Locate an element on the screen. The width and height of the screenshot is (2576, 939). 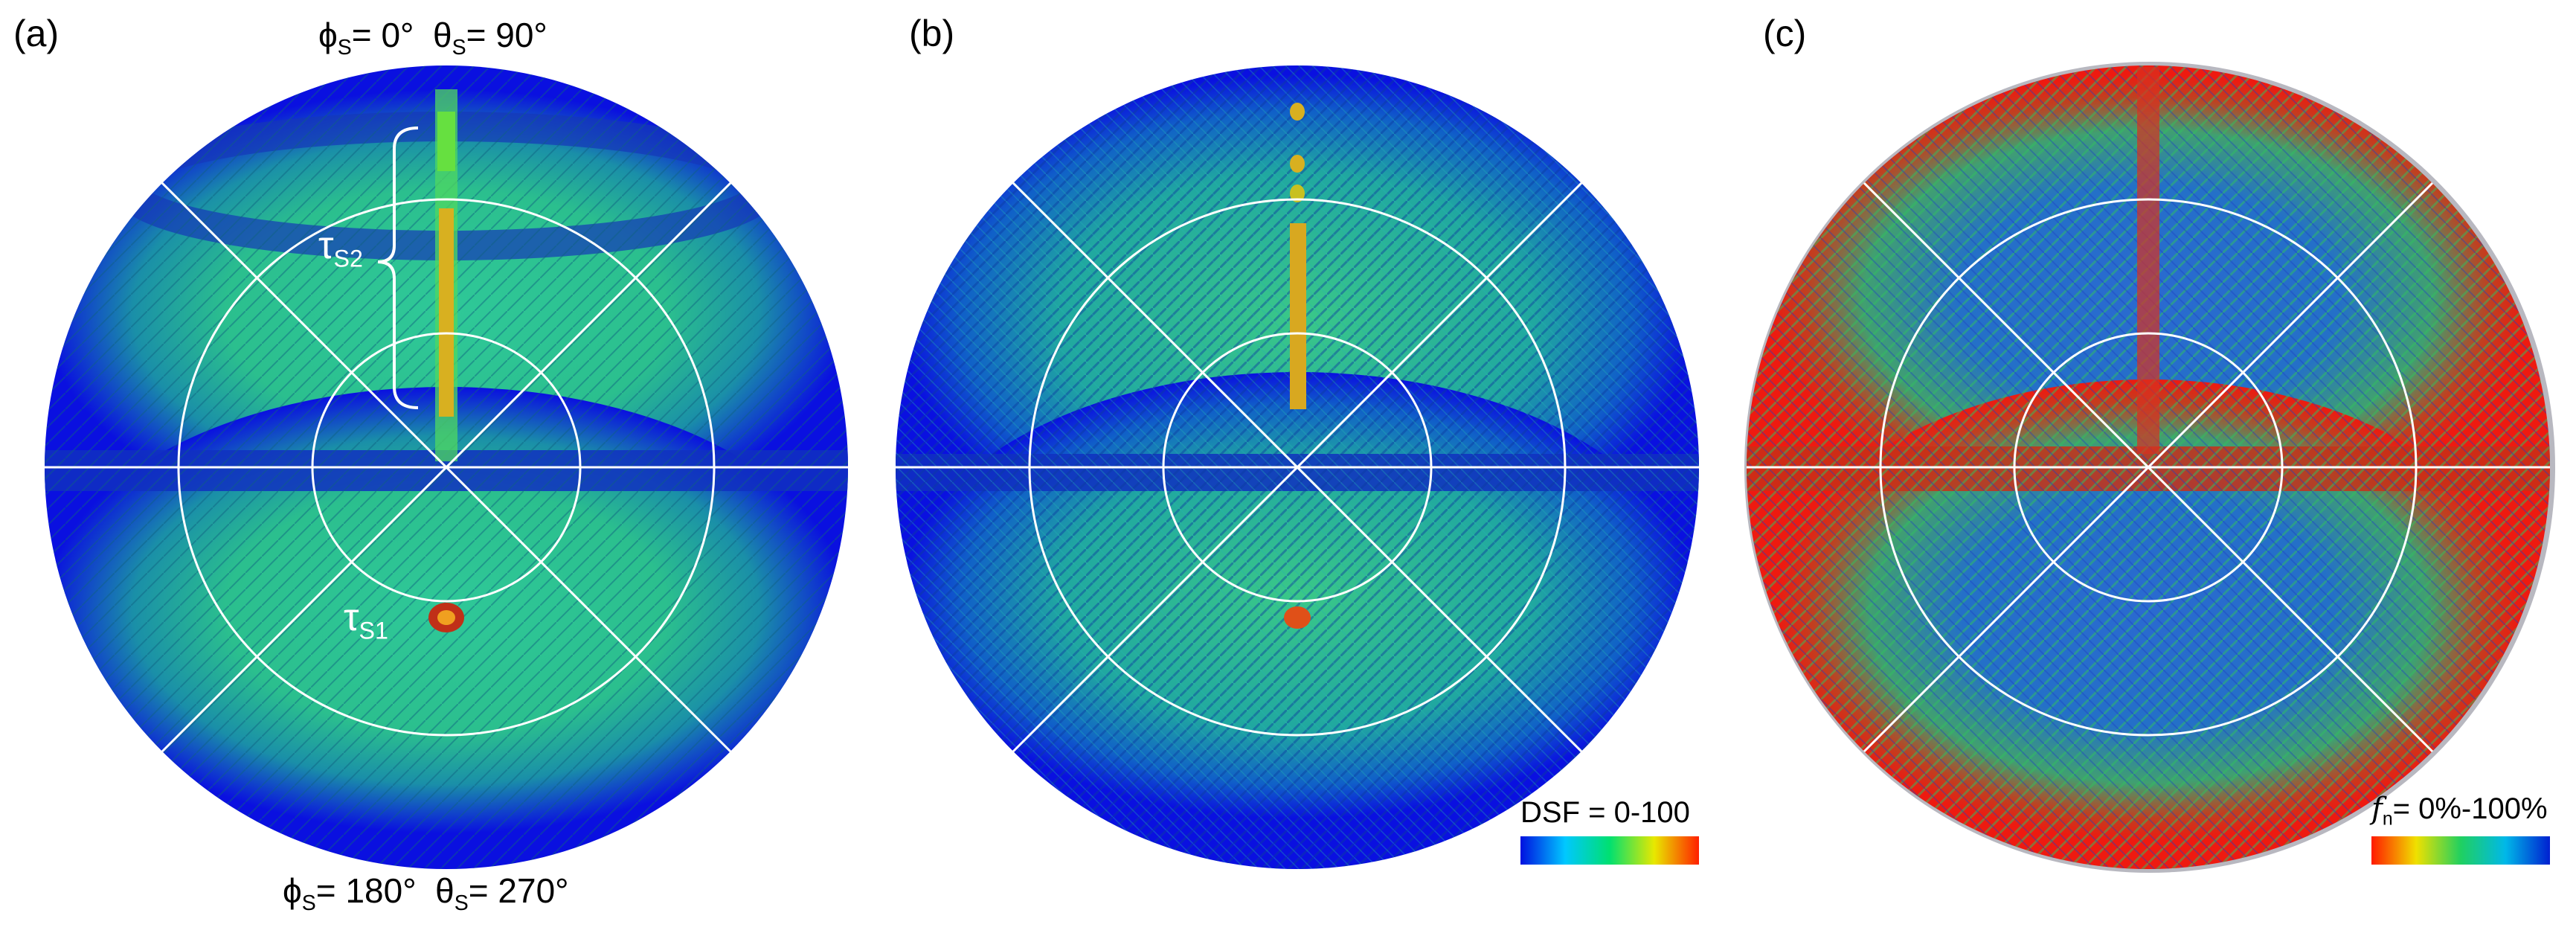
colorbar-label: fn= 0%-100% is located at coordinates (2459, 811).